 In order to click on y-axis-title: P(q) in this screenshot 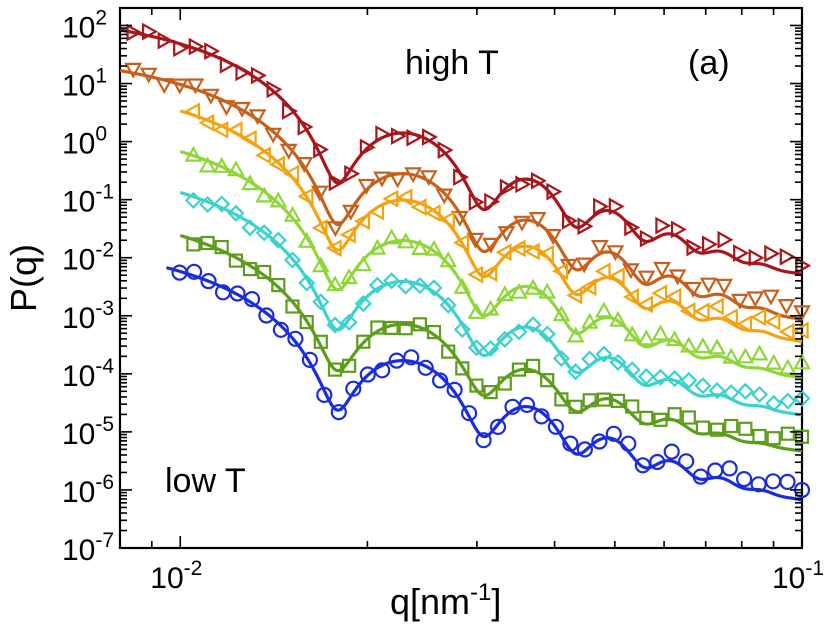, I will do `click(23, 278)`.